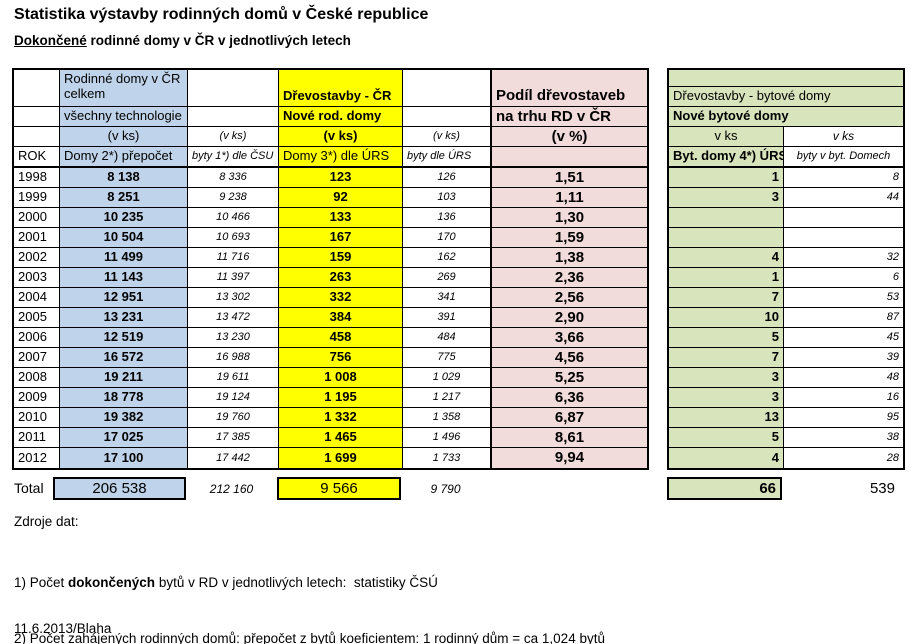 Image resolution: width=924 pixels, height=644 pixels. Describe the element at coordinates (447, 458) in the screenshot. I see `byty-urs-cell: 1 733` at that location.